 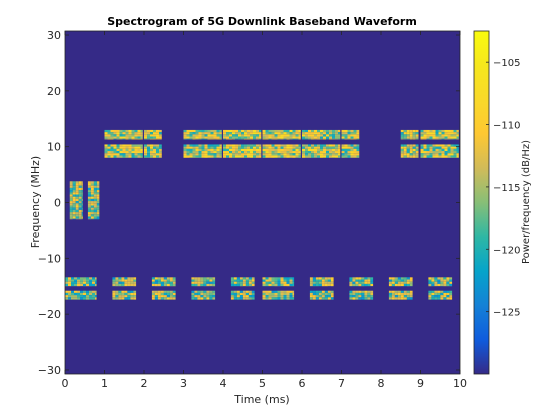 What do you see at coordinates (54, 147) in the screenshot?
I see `y-tick-label: 10` at bounding box center [54, 147].